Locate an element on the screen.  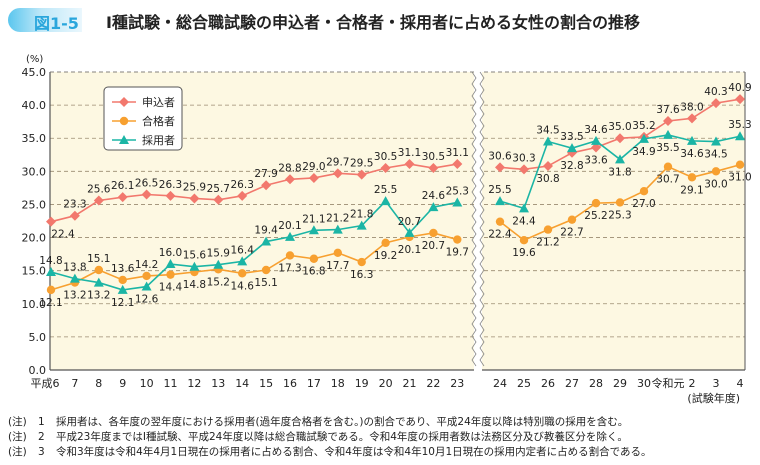
x-tick-label: 8 is located at coordinates (98, 383).